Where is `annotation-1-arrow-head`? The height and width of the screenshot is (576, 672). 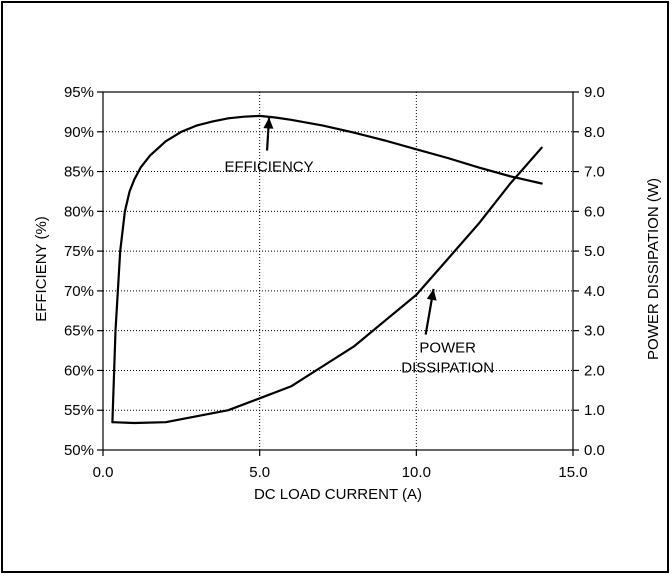
annotation-1-arrow-head is located at coordinates (431, 294).